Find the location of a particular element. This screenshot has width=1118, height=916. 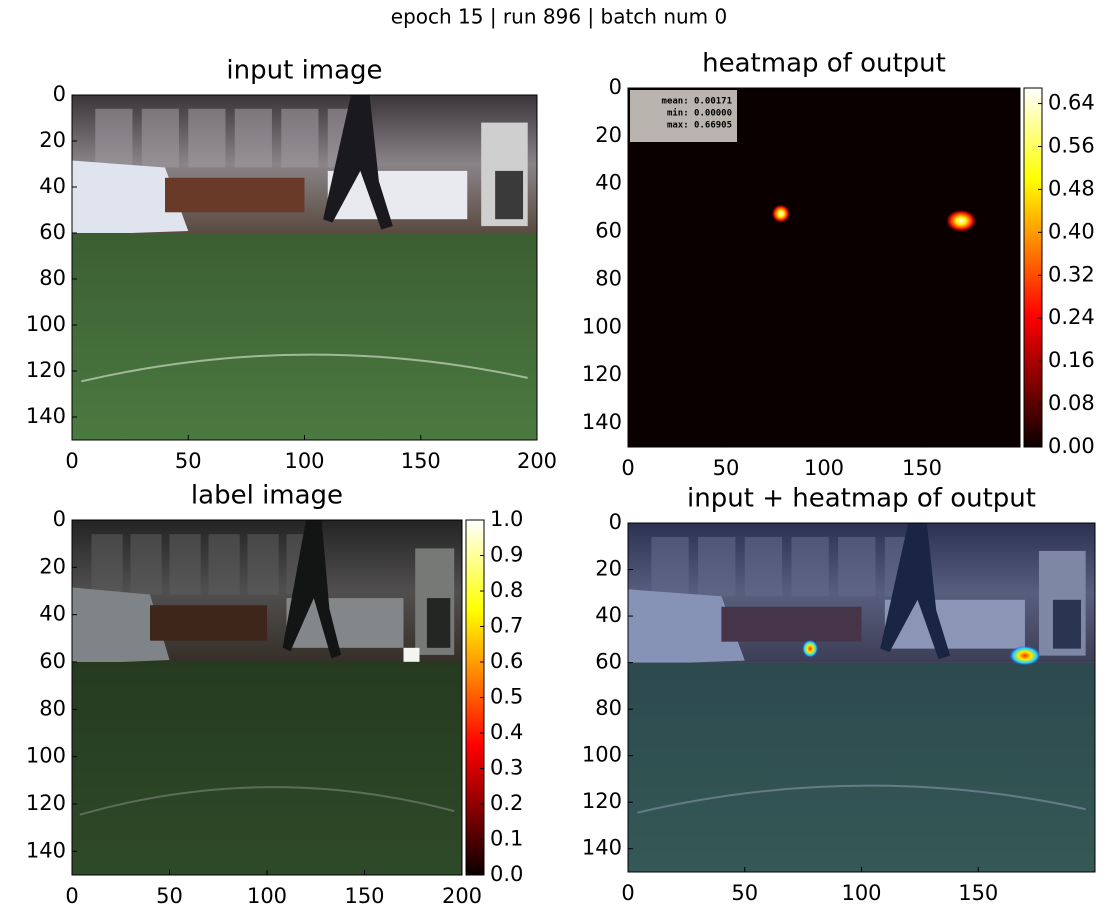

subplot-title: input + heatmap of output is located at coordinates (861, 499).